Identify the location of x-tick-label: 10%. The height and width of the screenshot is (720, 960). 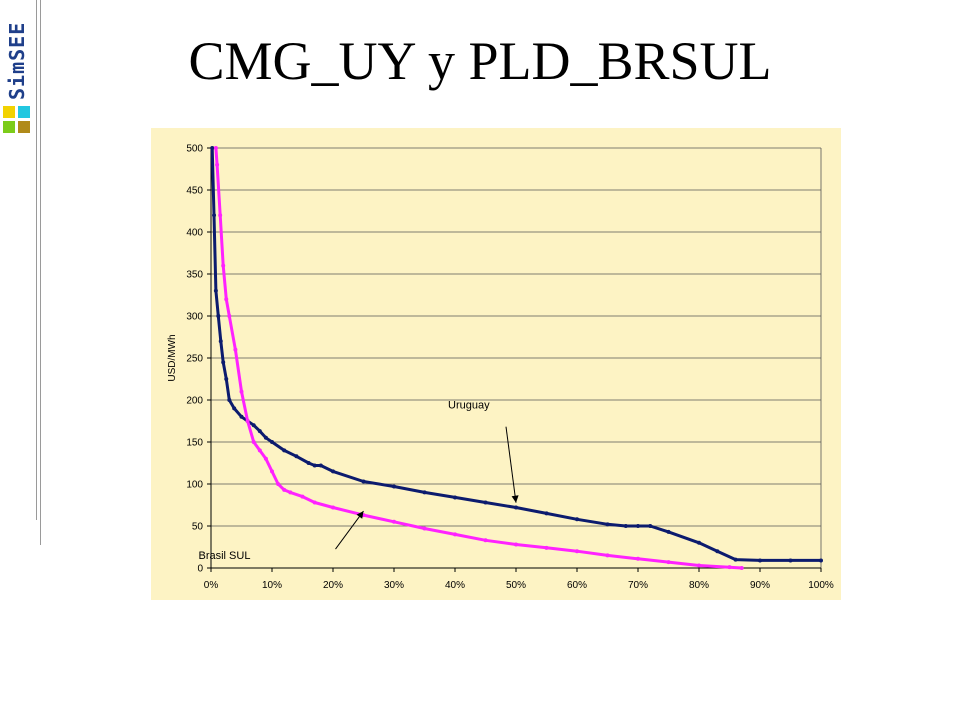
(272, 585).